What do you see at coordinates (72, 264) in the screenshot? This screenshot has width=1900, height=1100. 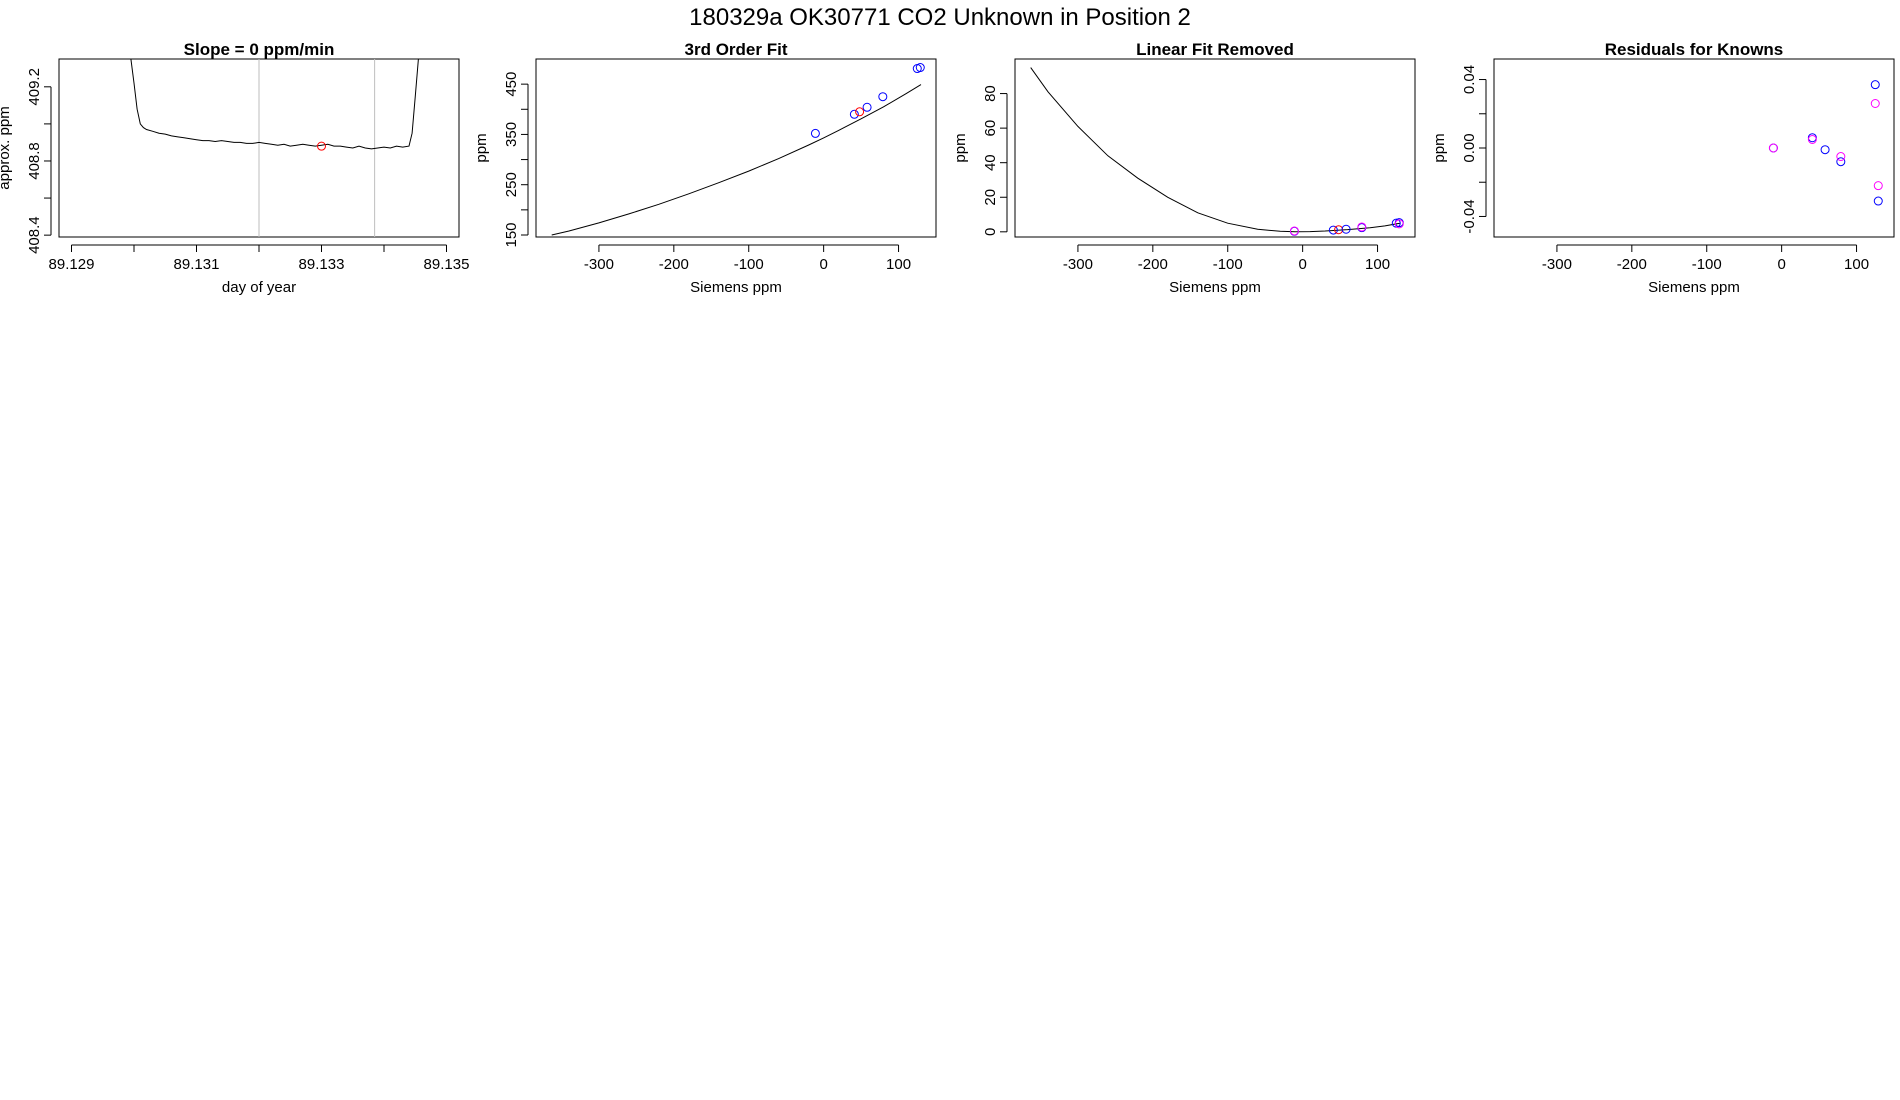 I see `x-tick-label: 89.129` at bounding box center [72, 264].